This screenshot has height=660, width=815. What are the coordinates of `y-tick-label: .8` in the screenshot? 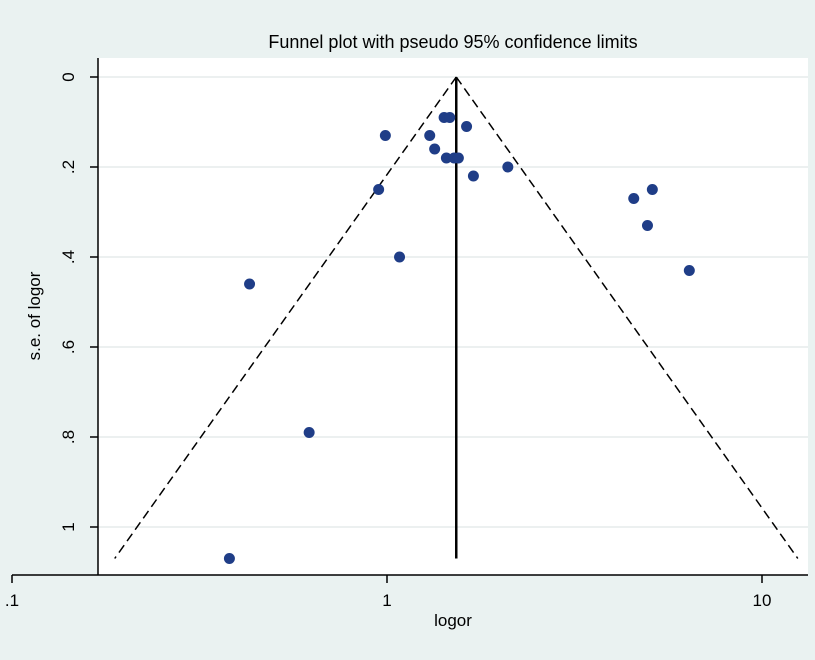 It's located at (68, 437).